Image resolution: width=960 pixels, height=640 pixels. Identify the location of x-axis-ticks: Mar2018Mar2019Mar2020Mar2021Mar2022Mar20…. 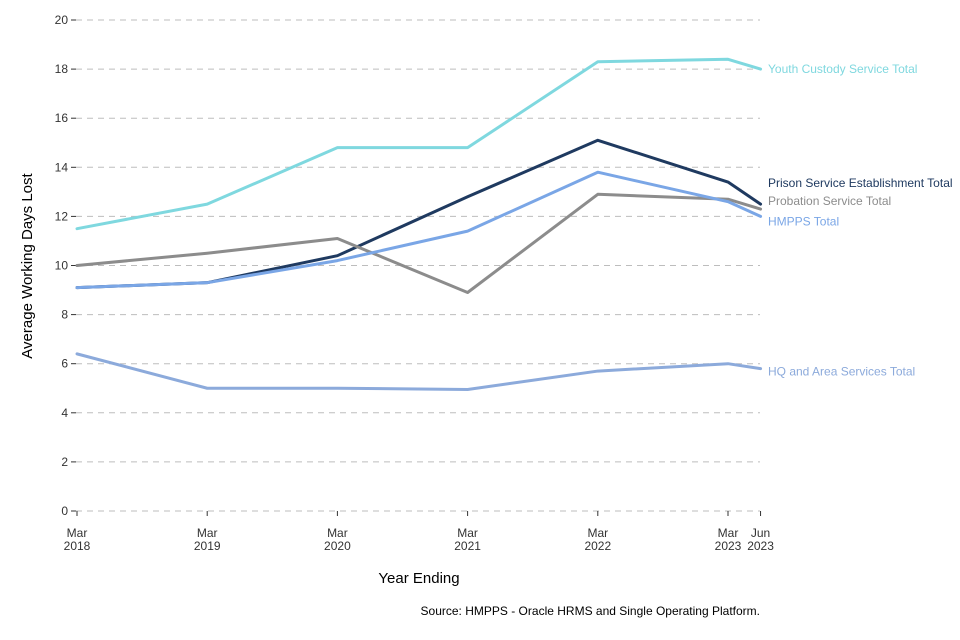
(419, 532).